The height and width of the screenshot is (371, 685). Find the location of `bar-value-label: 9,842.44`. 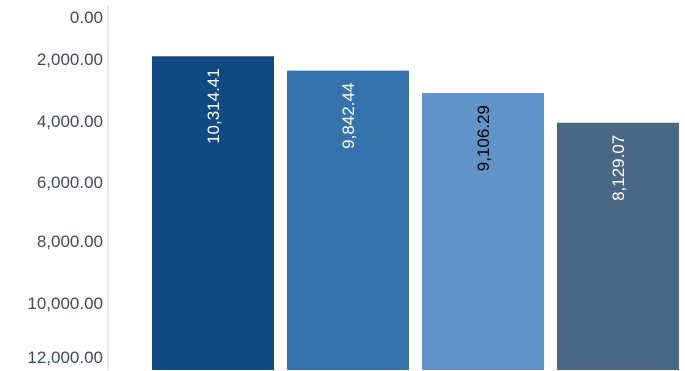

bar-value-label: 9,842.44 is located at coordinates (348, 116).